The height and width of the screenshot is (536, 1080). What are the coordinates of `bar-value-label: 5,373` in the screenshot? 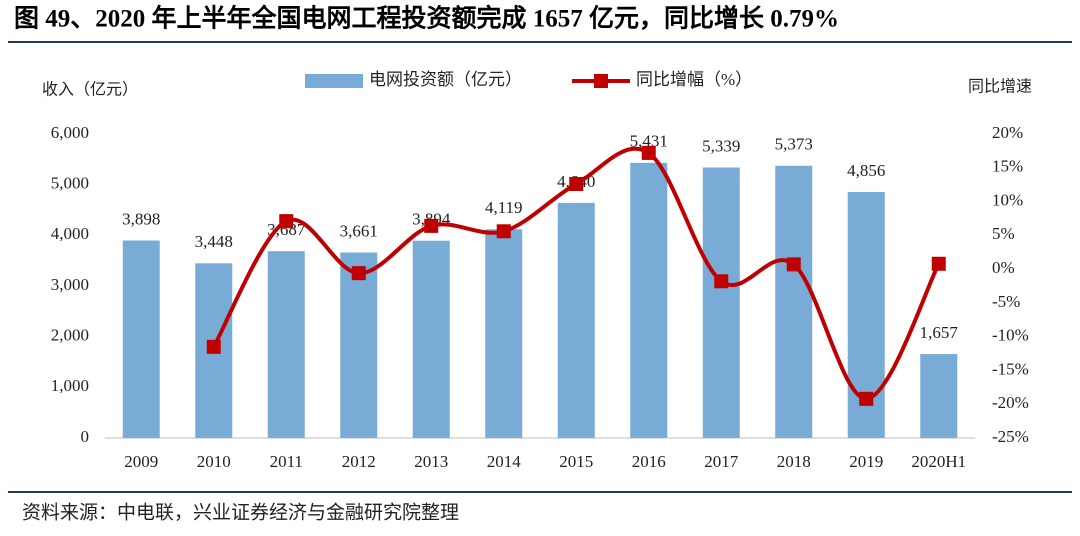 It's located at (794, 144).